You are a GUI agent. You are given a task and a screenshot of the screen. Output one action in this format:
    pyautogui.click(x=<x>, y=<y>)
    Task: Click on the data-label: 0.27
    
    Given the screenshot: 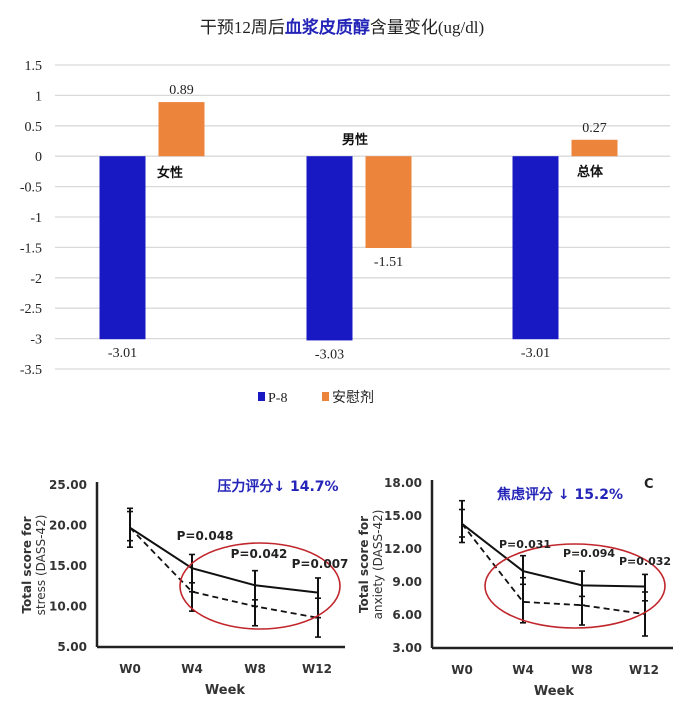 What is the action you would take?
    pyautogui.click(x=594, y=128)
    